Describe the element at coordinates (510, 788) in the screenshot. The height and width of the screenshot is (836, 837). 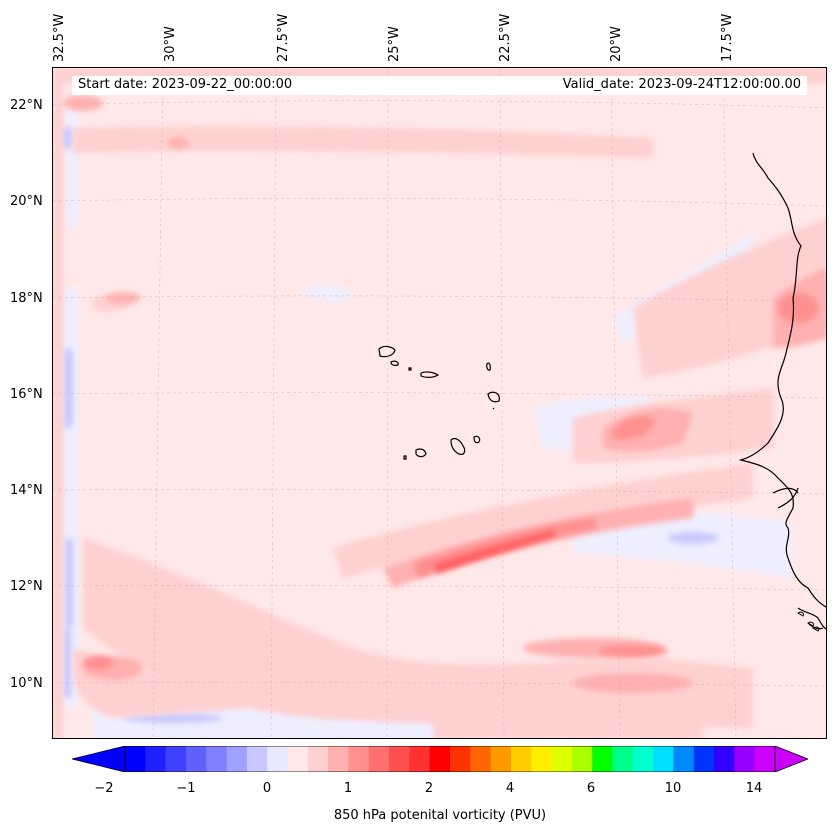
I see `colorbar-tick-4: 4` at that location.